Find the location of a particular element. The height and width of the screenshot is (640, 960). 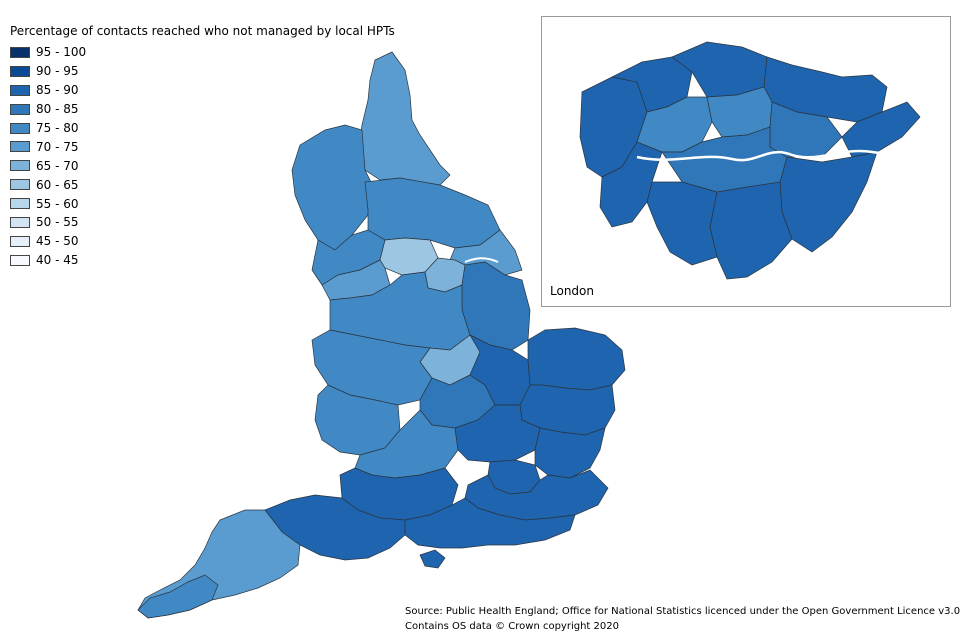

region-cumbria is located at coordinates (333, 187).